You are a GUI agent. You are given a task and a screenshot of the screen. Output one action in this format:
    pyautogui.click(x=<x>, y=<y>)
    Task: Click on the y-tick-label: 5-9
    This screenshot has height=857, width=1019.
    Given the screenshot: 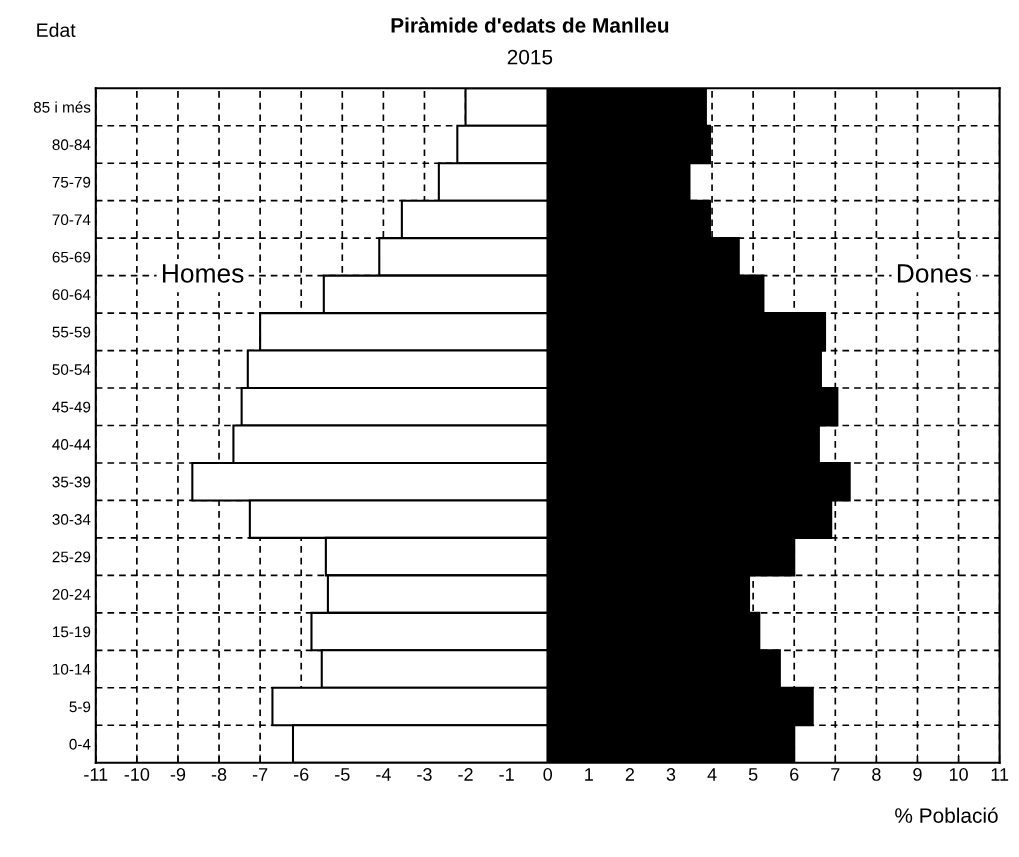 What is the action you would take?
    pyautogui.click(x=80, y=707)
    